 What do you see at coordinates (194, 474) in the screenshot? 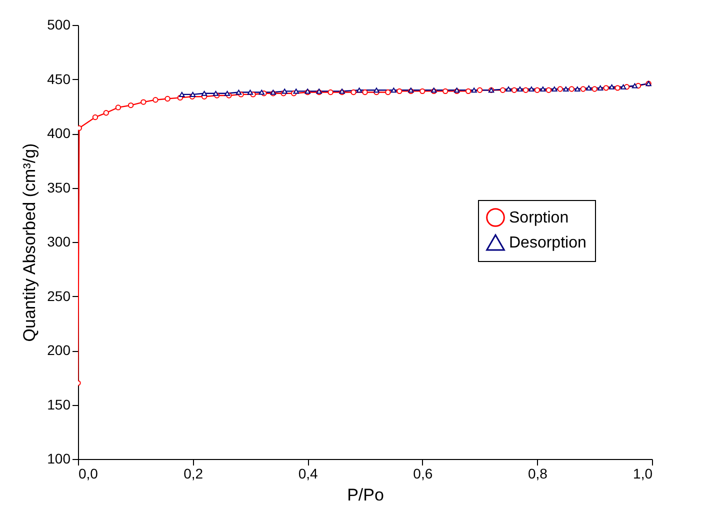
I see `x-tick-label: 0,2` at bounding box center [194, 474].